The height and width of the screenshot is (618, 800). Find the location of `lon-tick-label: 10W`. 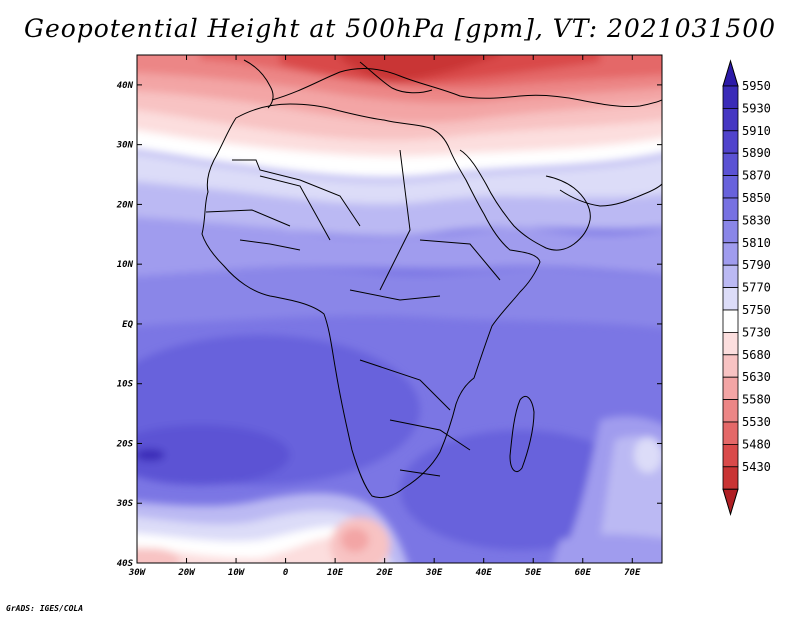

lon-tick-label: 10W is located at coordinates (237, 573).